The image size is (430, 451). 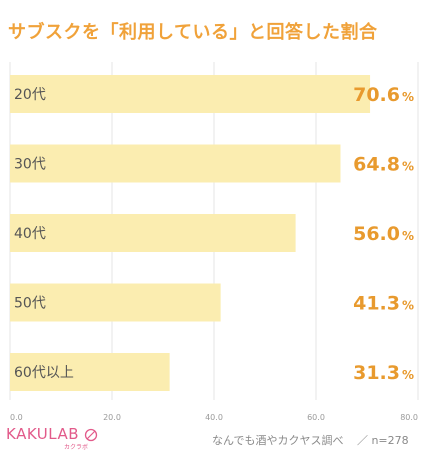 I want to click on smiley-icon, so click(x=91, y=435).